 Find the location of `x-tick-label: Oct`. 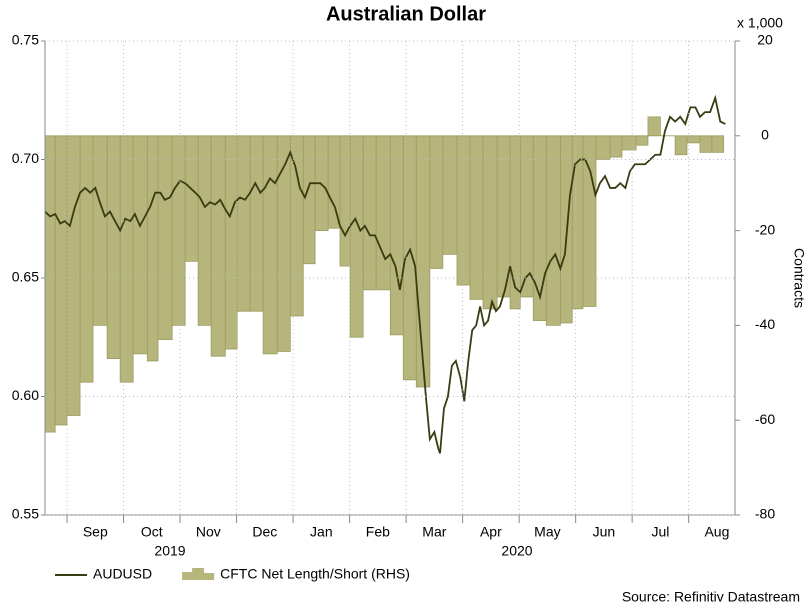

x-tick-label: Oct is located at coordinates (152, 532).